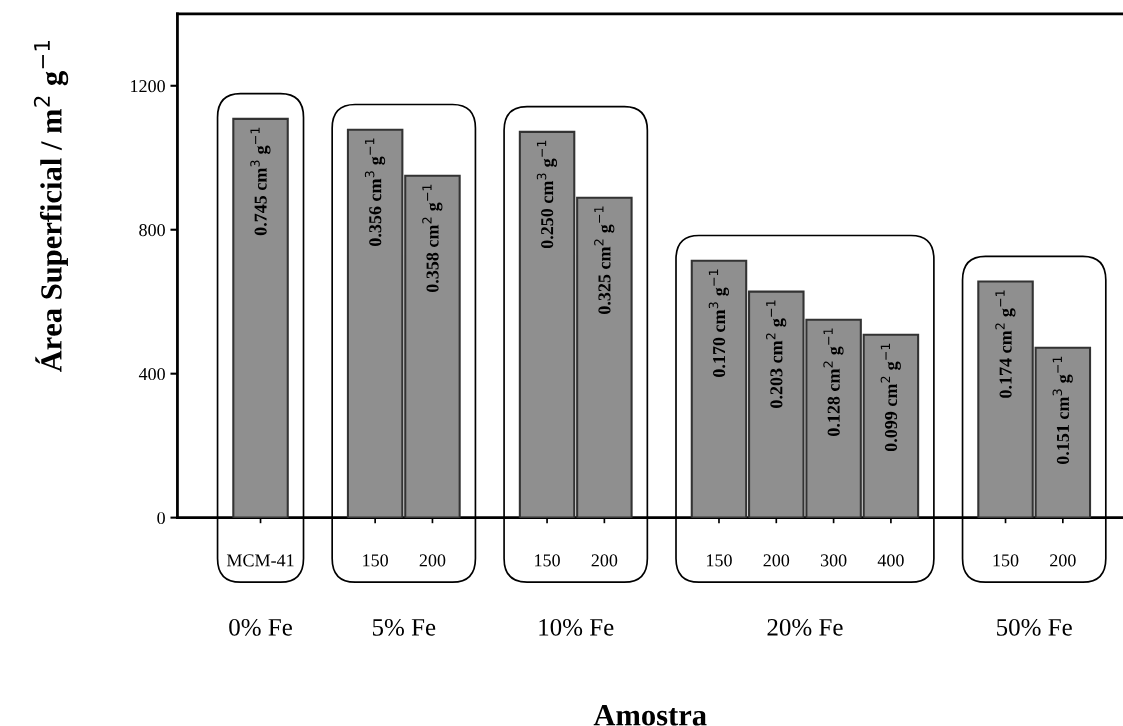  Describe the element at coordinates (375, 192) in the screenshot. I see `annotation: 0.356 cm$^{3}$ g$^{−1}$` at that location.